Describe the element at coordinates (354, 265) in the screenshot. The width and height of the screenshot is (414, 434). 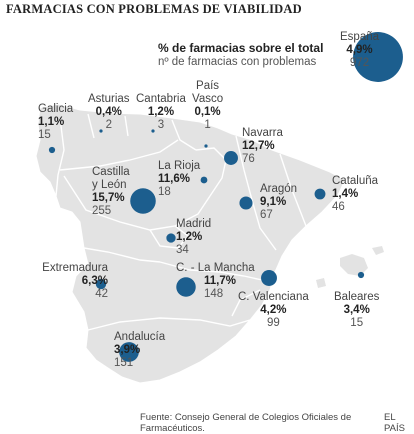
I see `mallorca-shape` at that location.